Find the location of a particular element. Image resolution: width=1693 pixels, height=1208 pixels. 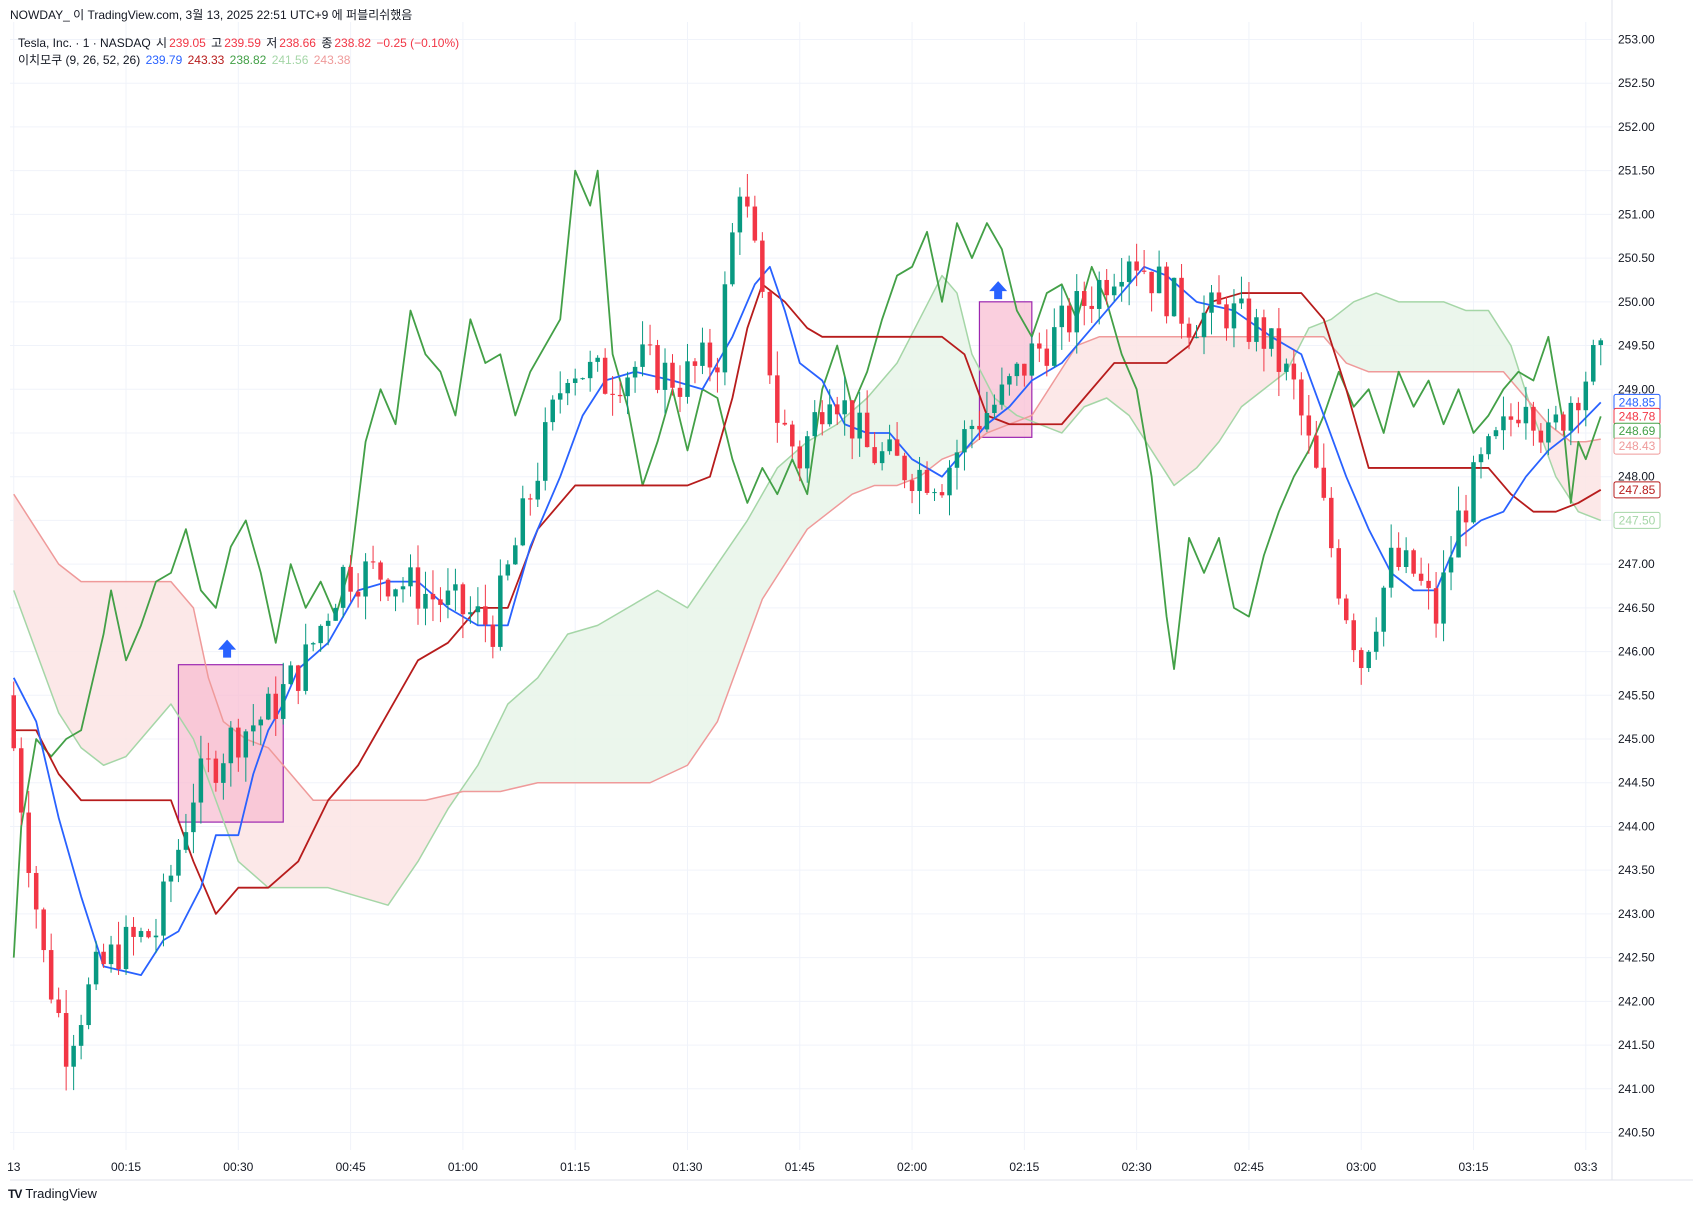

x-tick-label: 02:00 is located at coordinates (912, 1167).